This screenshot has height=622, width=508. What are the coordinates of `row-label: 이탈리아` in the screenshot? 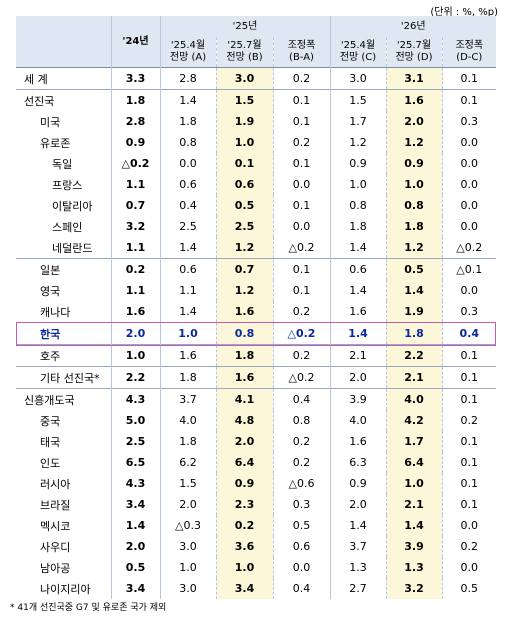 It's located at (72, 206).